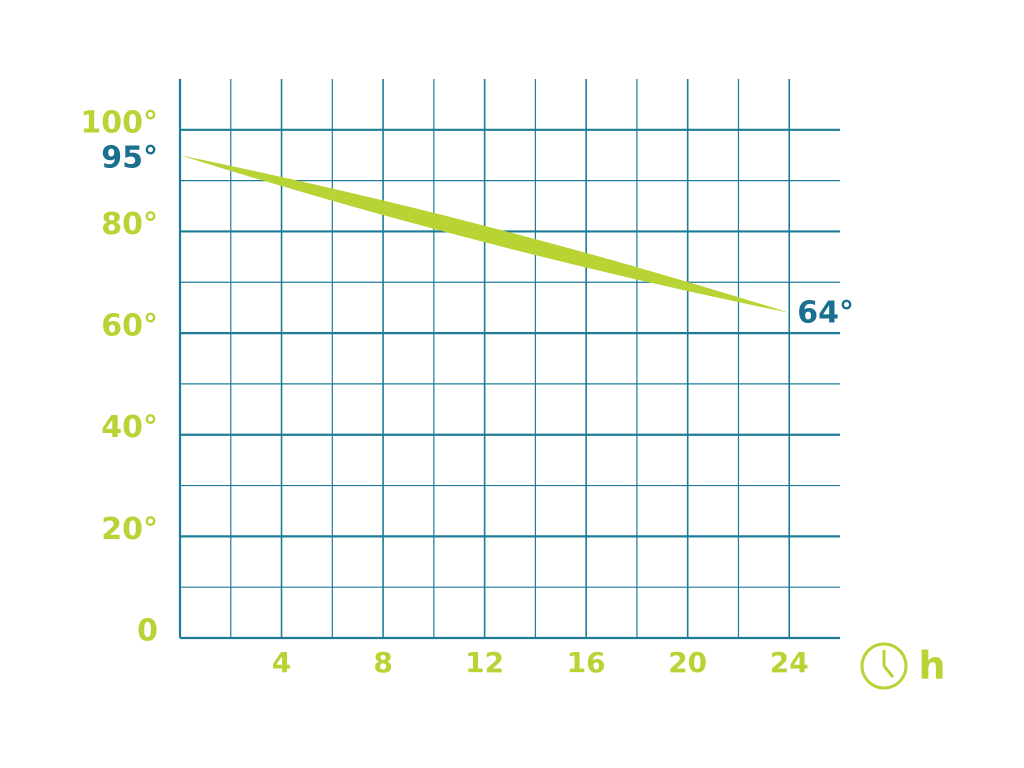 Image resolution: width=1024 pixels, height=768 pixels. What do you see at coordinates (687, 662) in the screenshot?
I see `x-tick-label: 20` at bounding box center [687, 662].